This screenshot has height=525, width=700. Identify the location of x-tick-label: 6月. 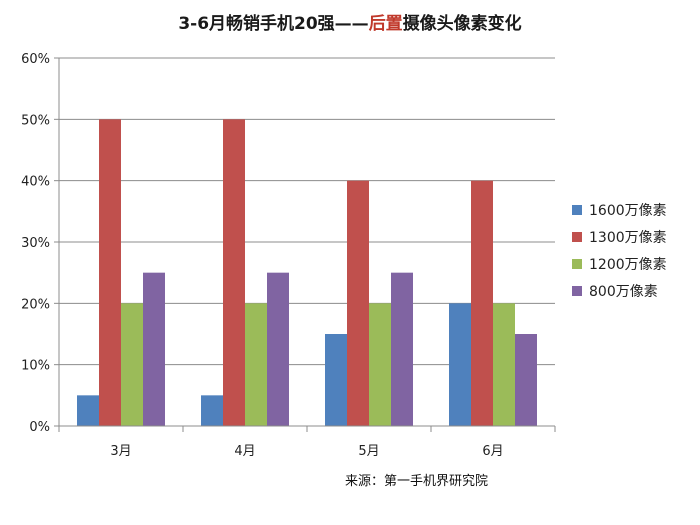
(492, 451).